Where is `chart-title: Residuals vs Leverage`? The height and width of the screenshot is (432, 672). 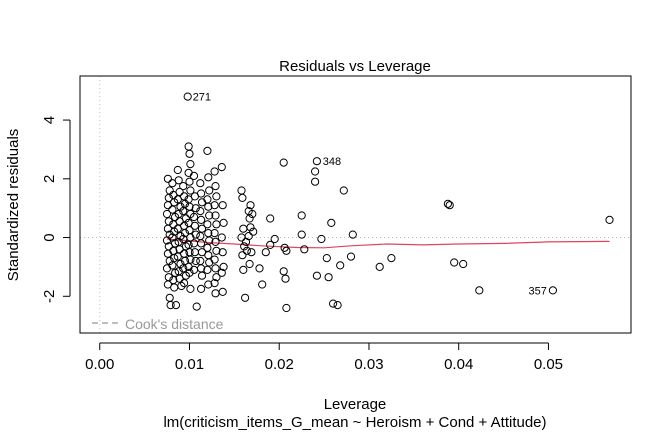 chart-title: Residuals vs Leverage is located at coordinates (355, 66).